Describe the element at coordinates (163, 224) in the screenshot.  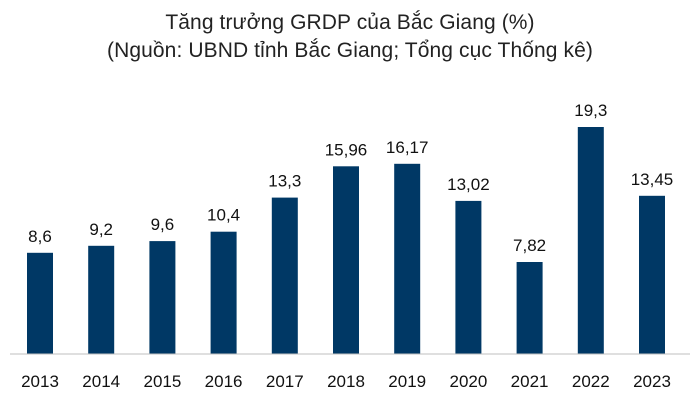
I see `data-label-2015: 9,6` at that location.